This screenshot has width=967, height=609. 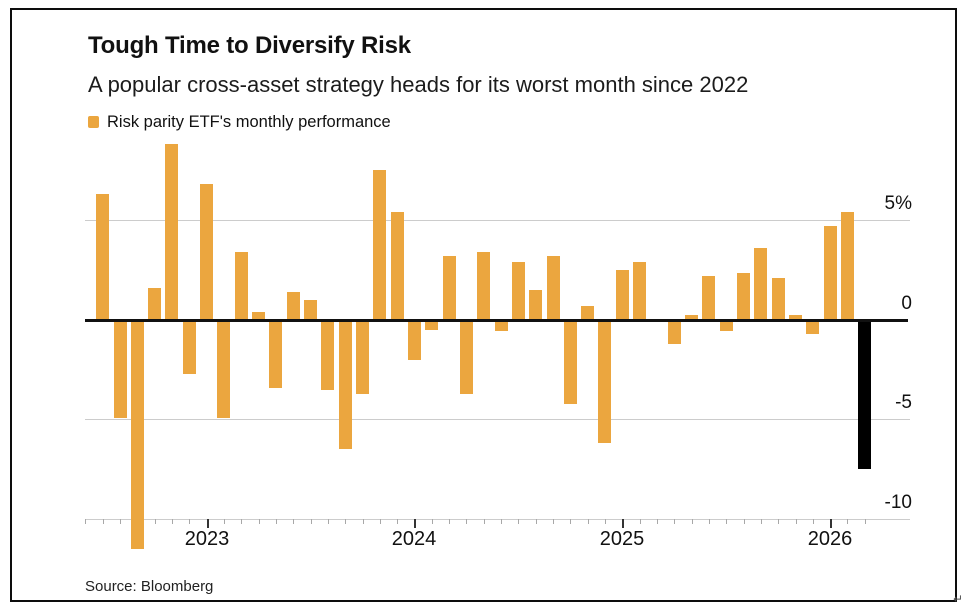 What do you see at coordinates (137, 434) in the screenshot?
I see `bar-sep-2022` at bounding box center [137, 434].